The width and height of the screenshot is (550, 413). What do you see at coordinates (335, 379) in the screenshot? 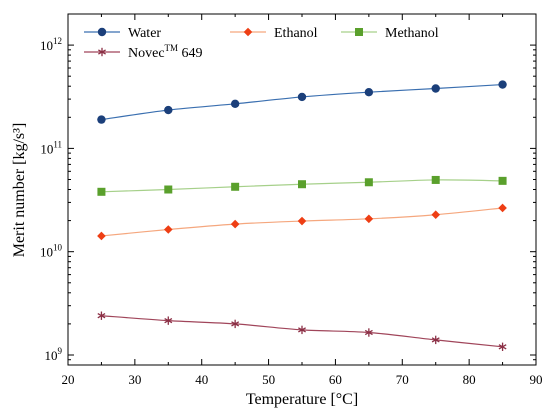
I see `x-tick-label: 60` at bounding box center [335, 379].